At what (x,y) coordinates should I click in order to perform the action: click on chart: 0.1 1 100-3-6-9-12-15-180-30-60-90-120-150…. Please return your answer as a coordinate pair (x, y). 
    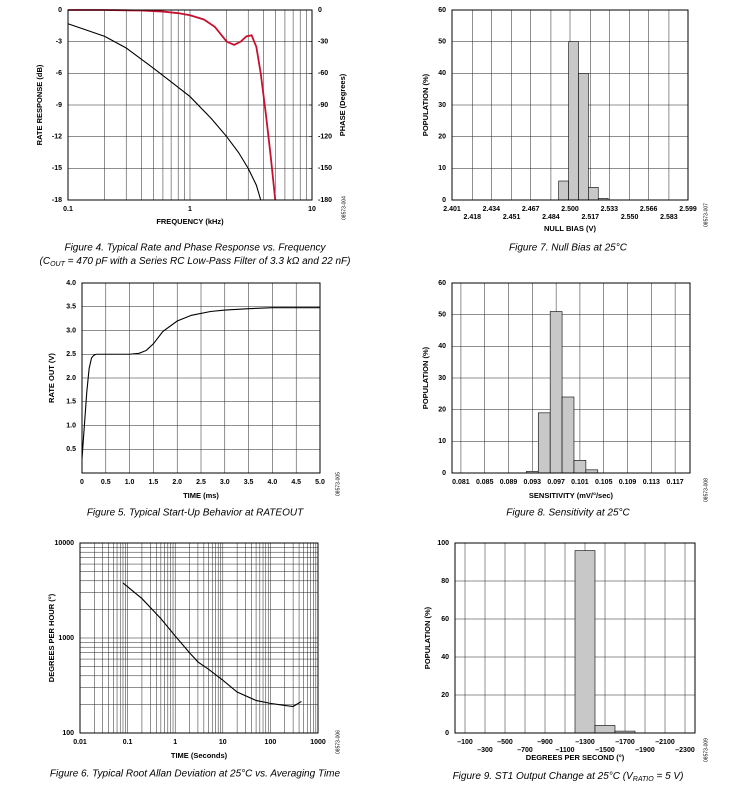
    Looking at the image, I should click on (191, 116).